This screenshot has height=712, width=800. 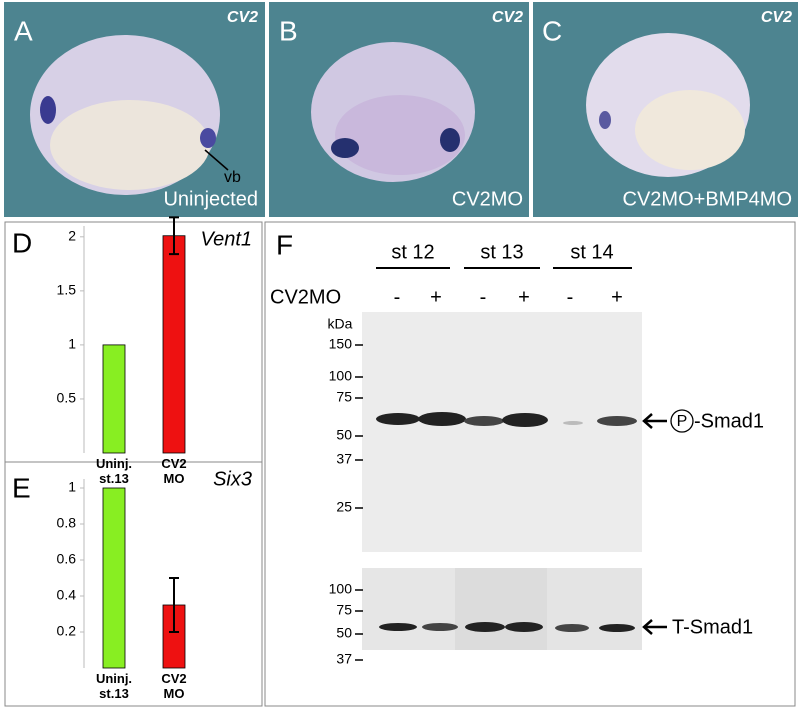 What do you see at coordinates (707, 199) in the screenshot?
I see `caption: CV2MO+BMP4MO` at bounding box center [707, 199].